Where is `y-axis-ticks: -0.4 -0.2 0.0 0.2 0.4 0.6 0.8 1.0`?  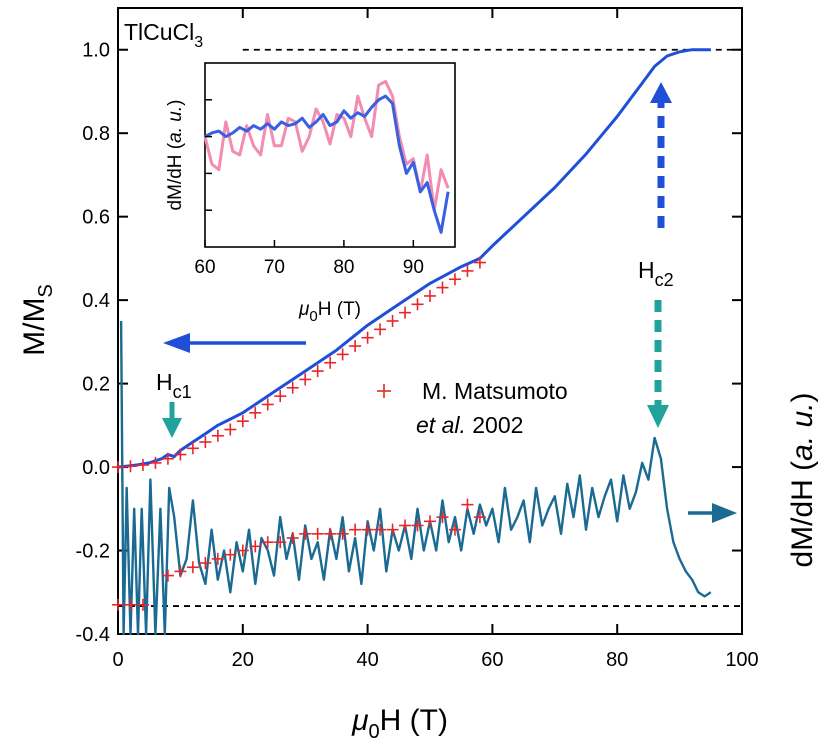
y-axis-ticks: -0.4 -0.2 0.0 0.2 0.4 0.6 0.8 1.0 is located at coordinates (102, 343).